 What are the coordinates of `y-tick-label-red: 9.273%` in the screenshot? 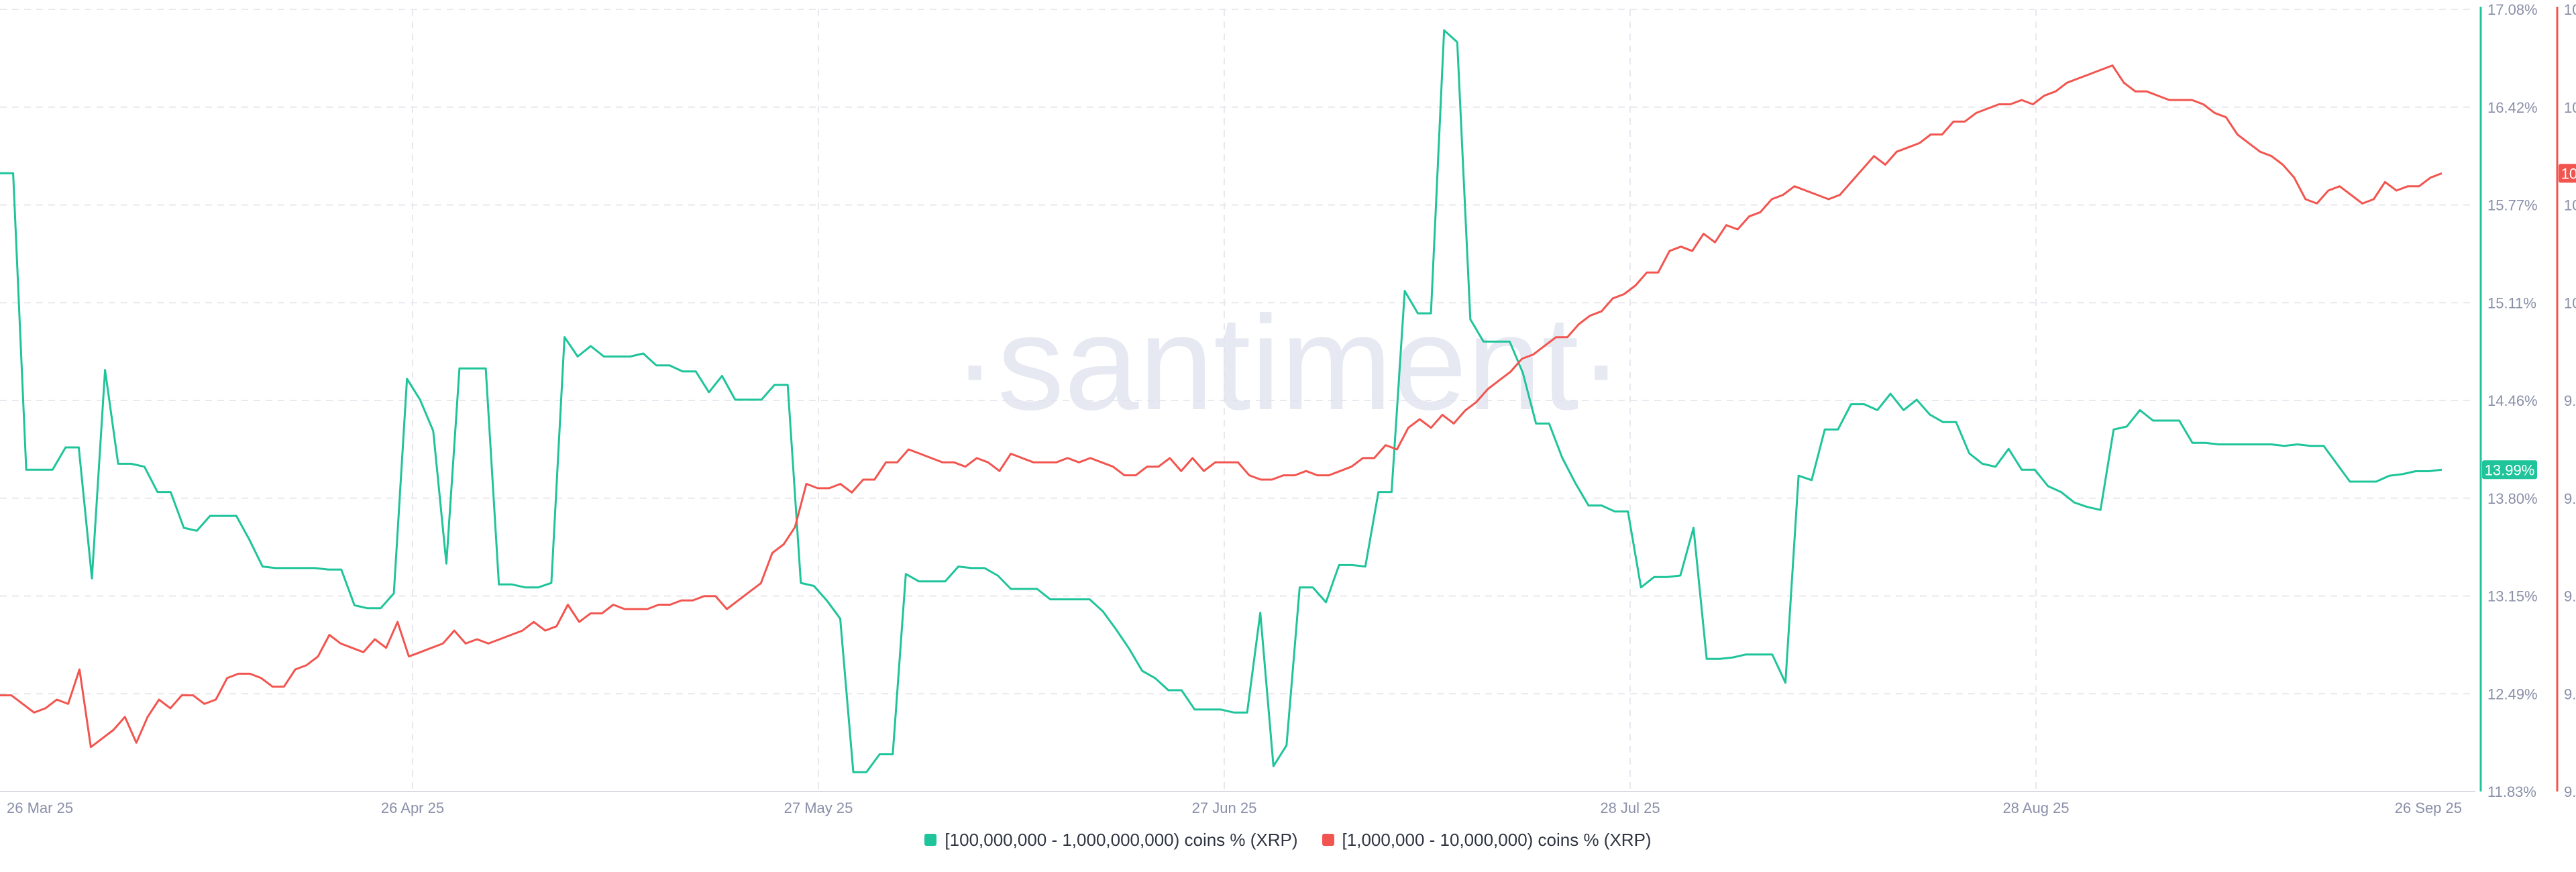 It's located at (2570, 694).